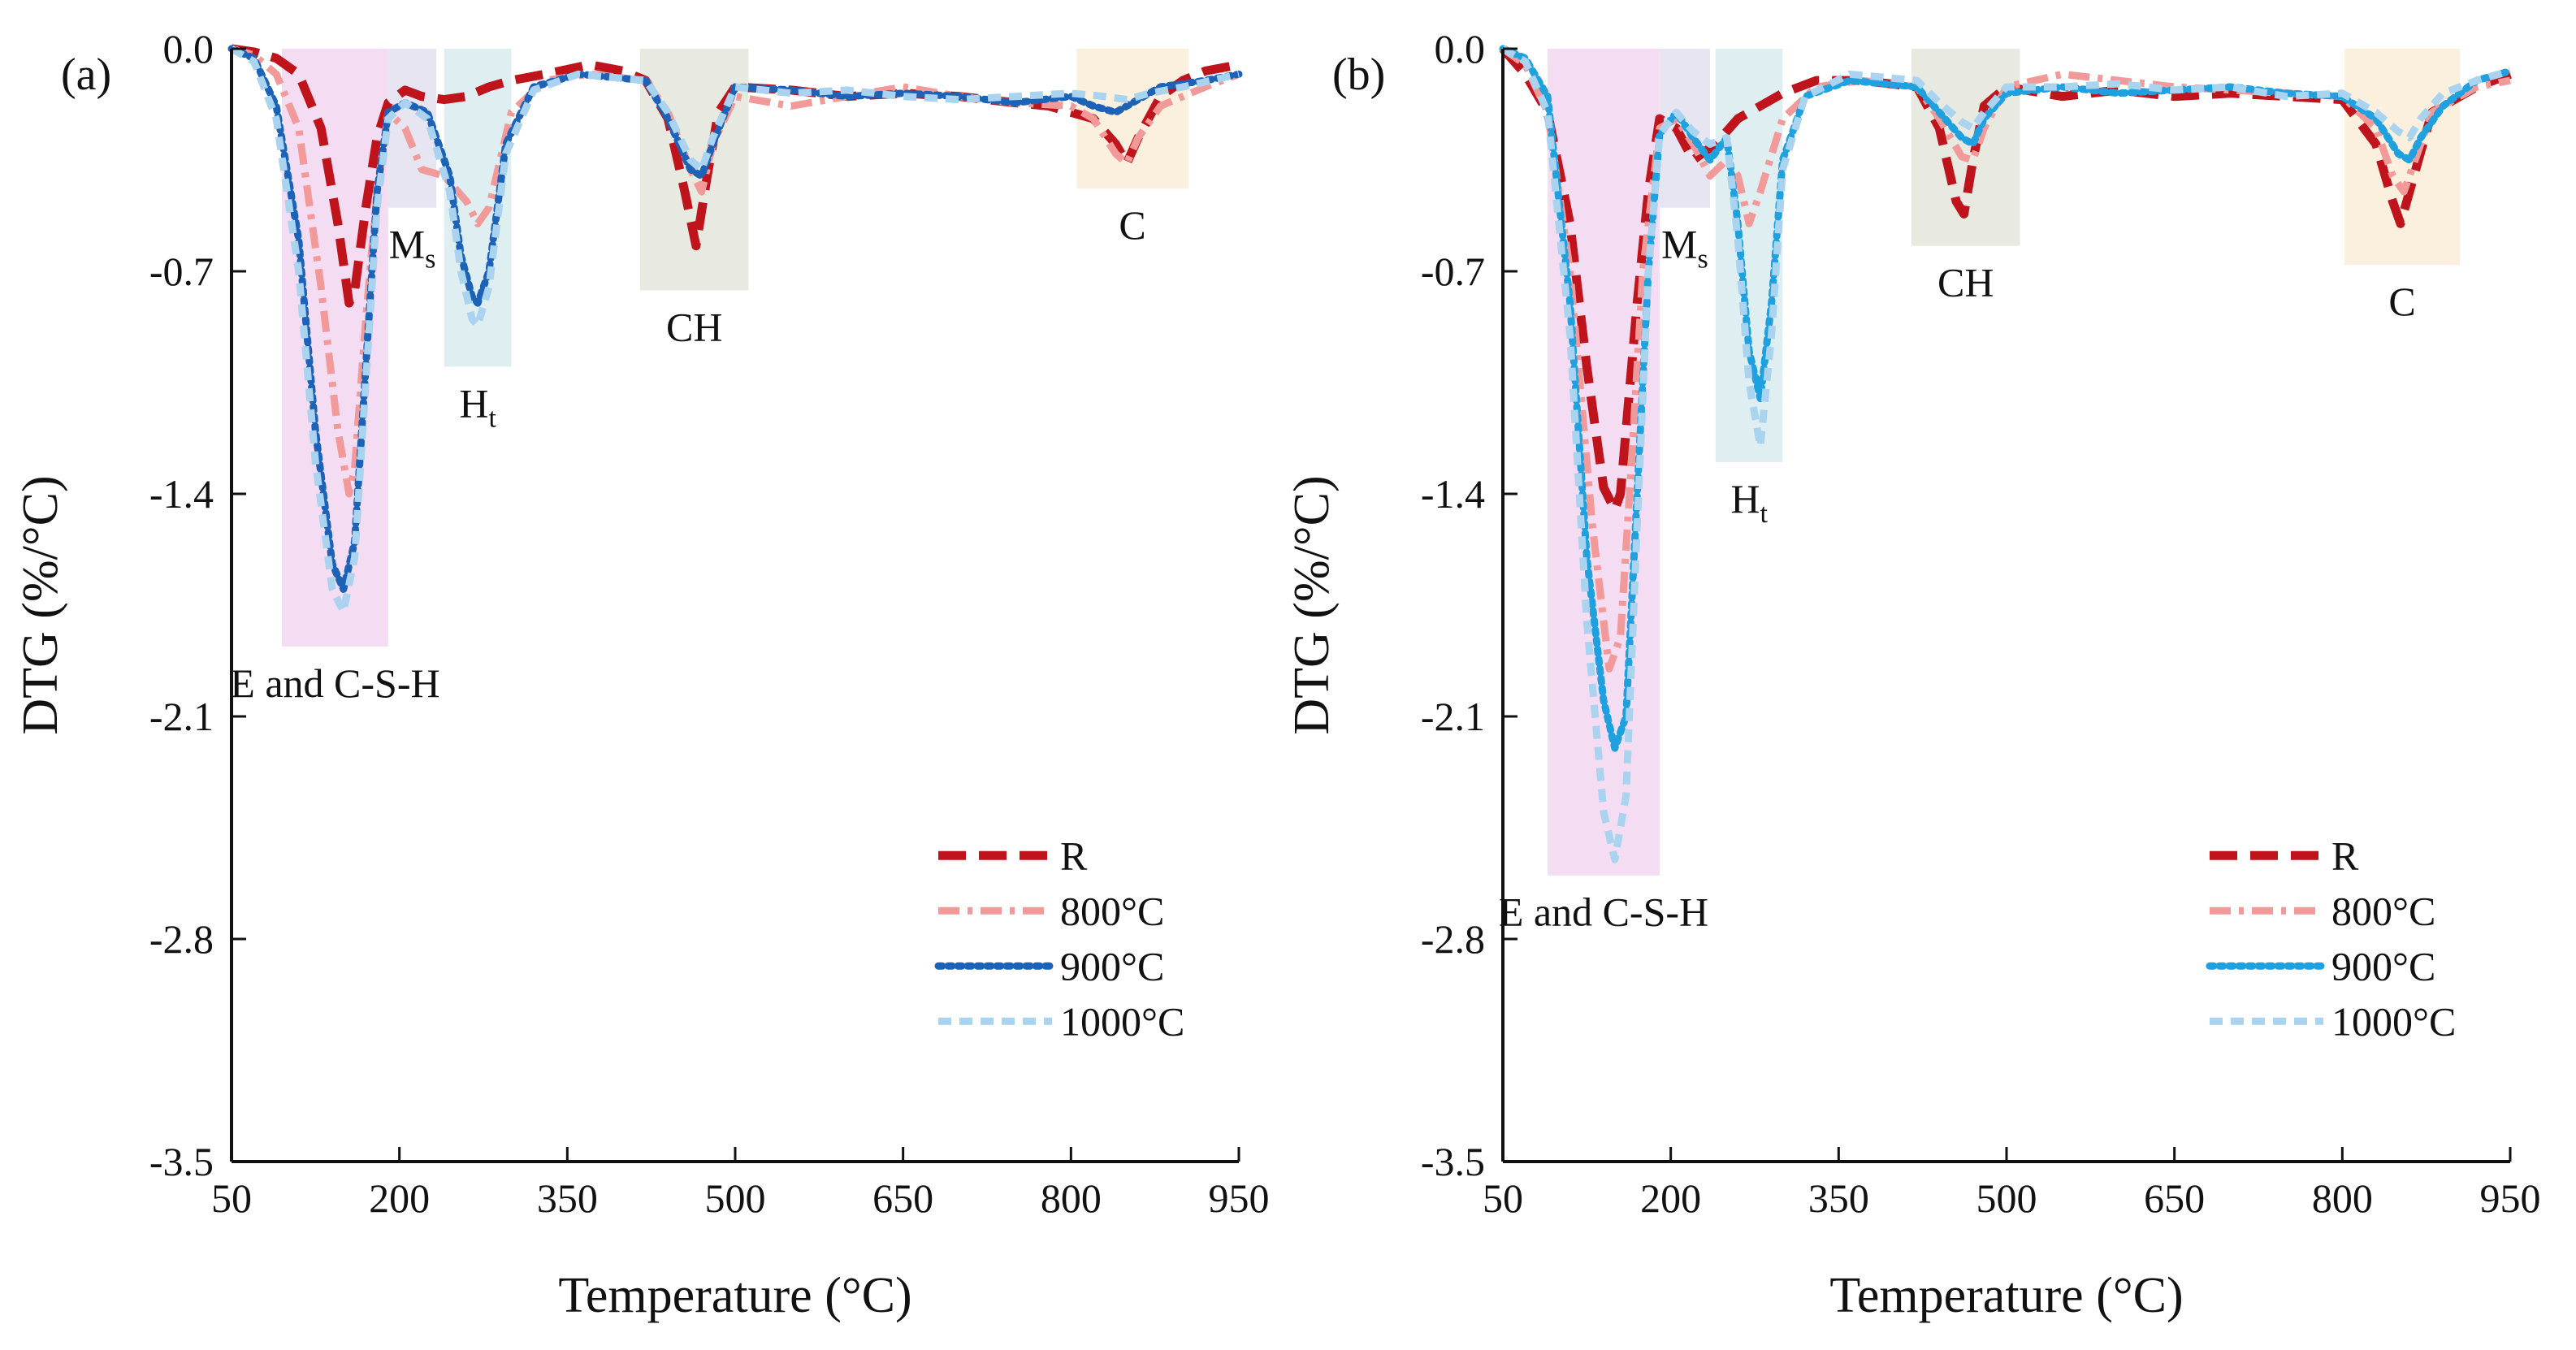  Describe the element at coordinates (735, 271) in the screenshot. I see `series-line-800c` at that location.